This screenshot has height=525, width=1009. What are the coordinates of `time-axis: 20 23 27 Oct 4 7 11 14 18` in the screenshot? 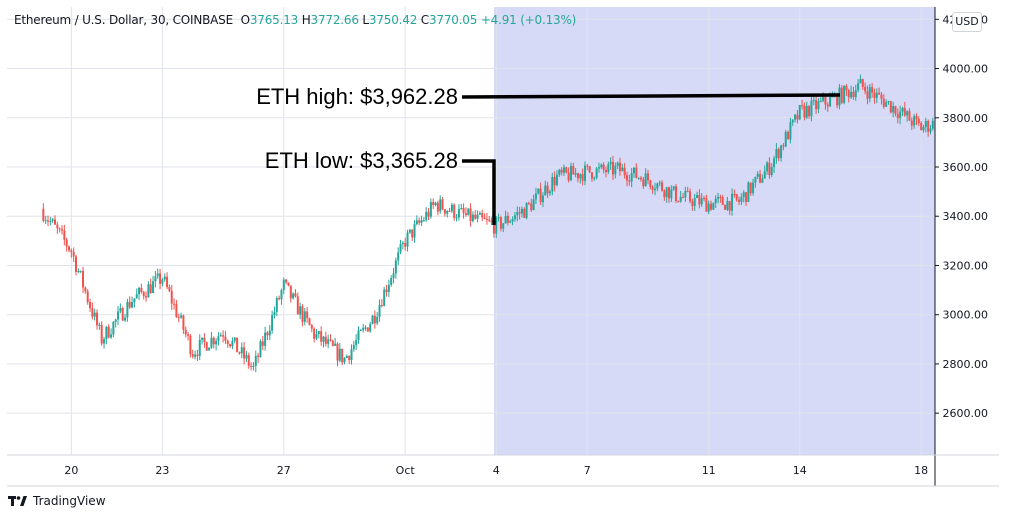 It's located at (496, 470).